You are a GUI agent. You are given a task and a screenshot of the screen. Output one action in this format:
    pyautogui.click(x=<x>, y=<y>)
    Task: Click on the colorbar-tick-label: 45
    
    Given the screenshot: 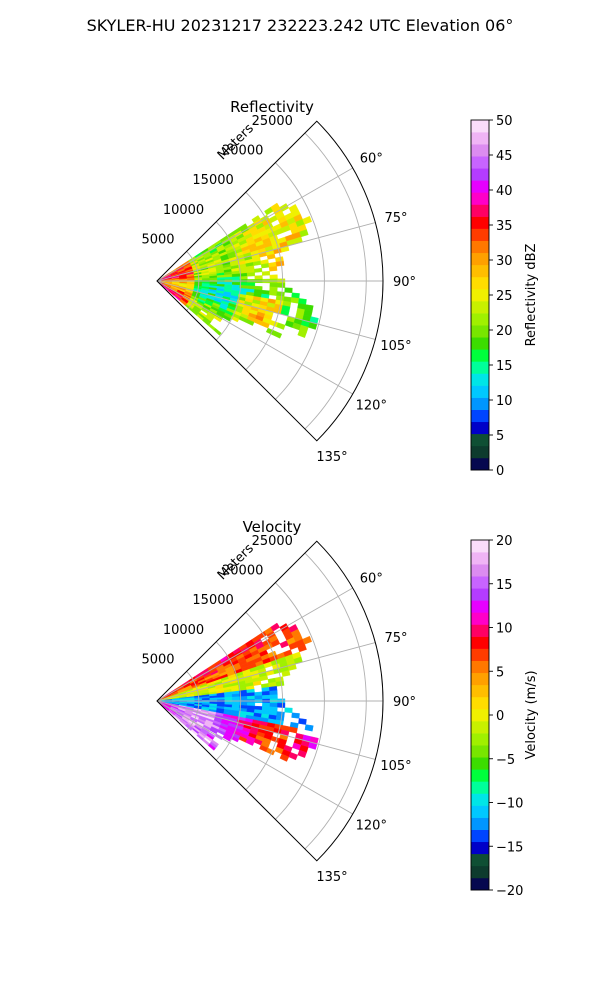 What is the action you would take?
    pyautogui.click(x=504, y=156)
    